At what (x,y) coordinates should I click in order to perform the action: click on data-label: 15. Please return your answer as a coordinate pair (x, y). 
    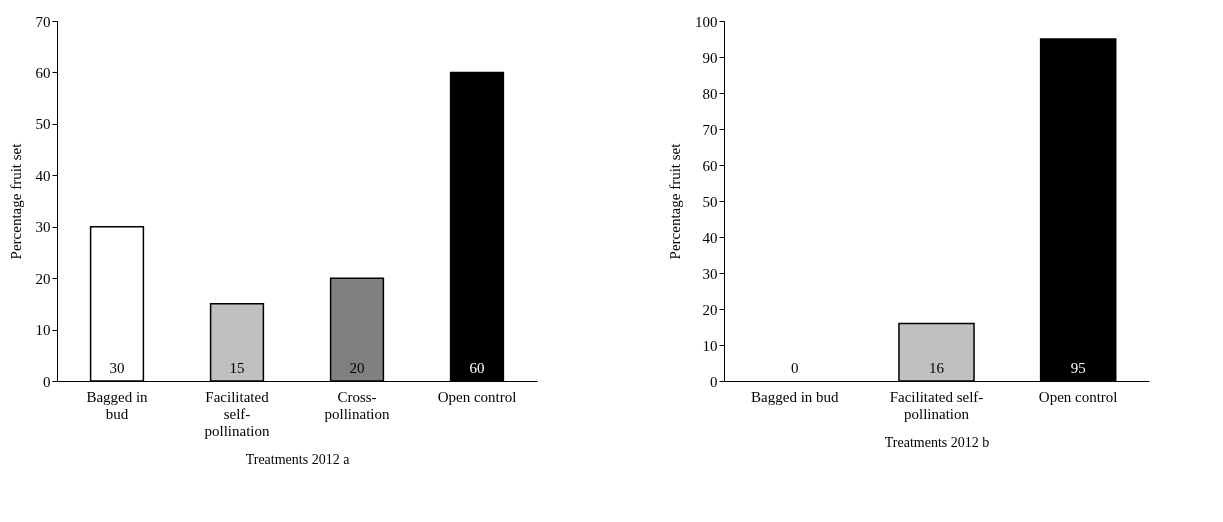
    Looking at the image, I should click on (237, 368).